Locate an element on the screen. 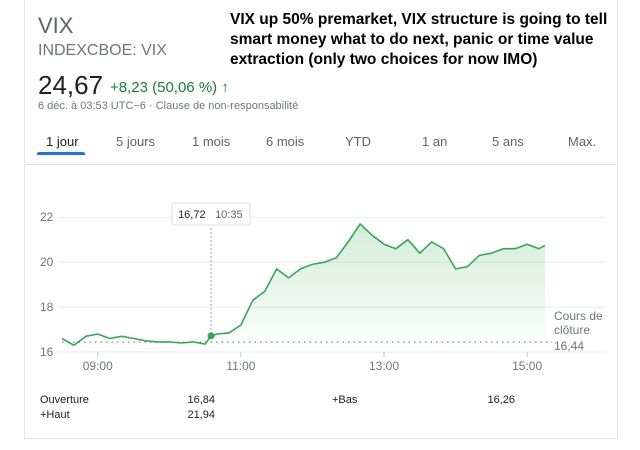 The height and width of the screenshot is (450, 640). price-change: +8,23 (50,06 %) ↑ is located at coordinates (169, 87).